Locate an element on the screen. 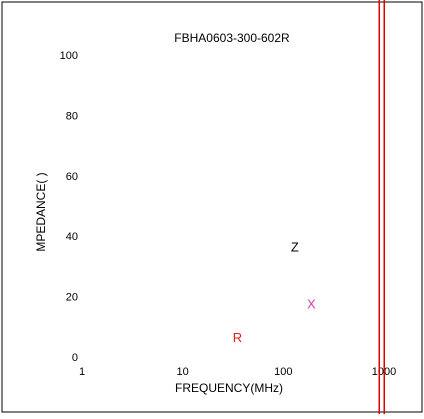 This screenshot has width=424, height=419. series-labels: Z X R is located at coordinates (274, 292).